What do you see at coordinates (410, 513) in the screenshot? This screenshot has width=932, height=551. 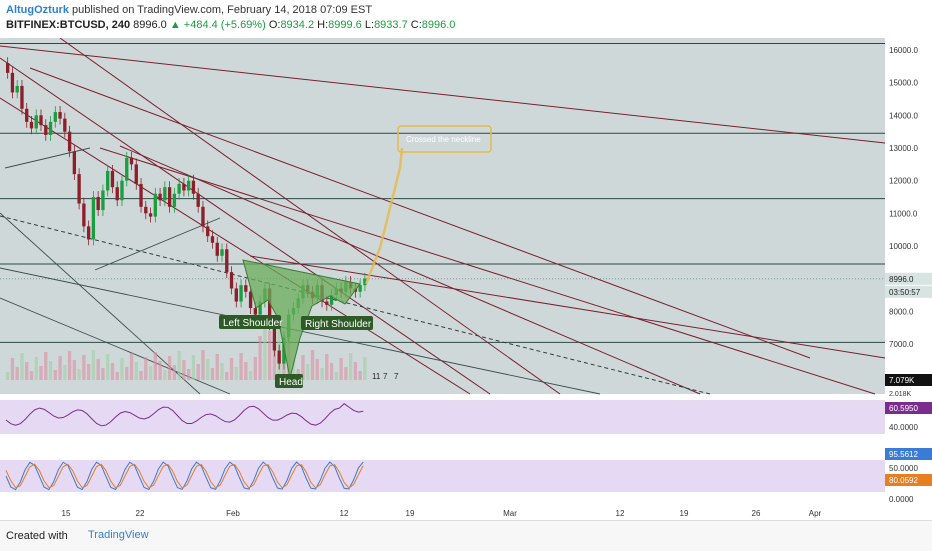 I see `x-tick-label: 19` at bounding box center [410, 513].